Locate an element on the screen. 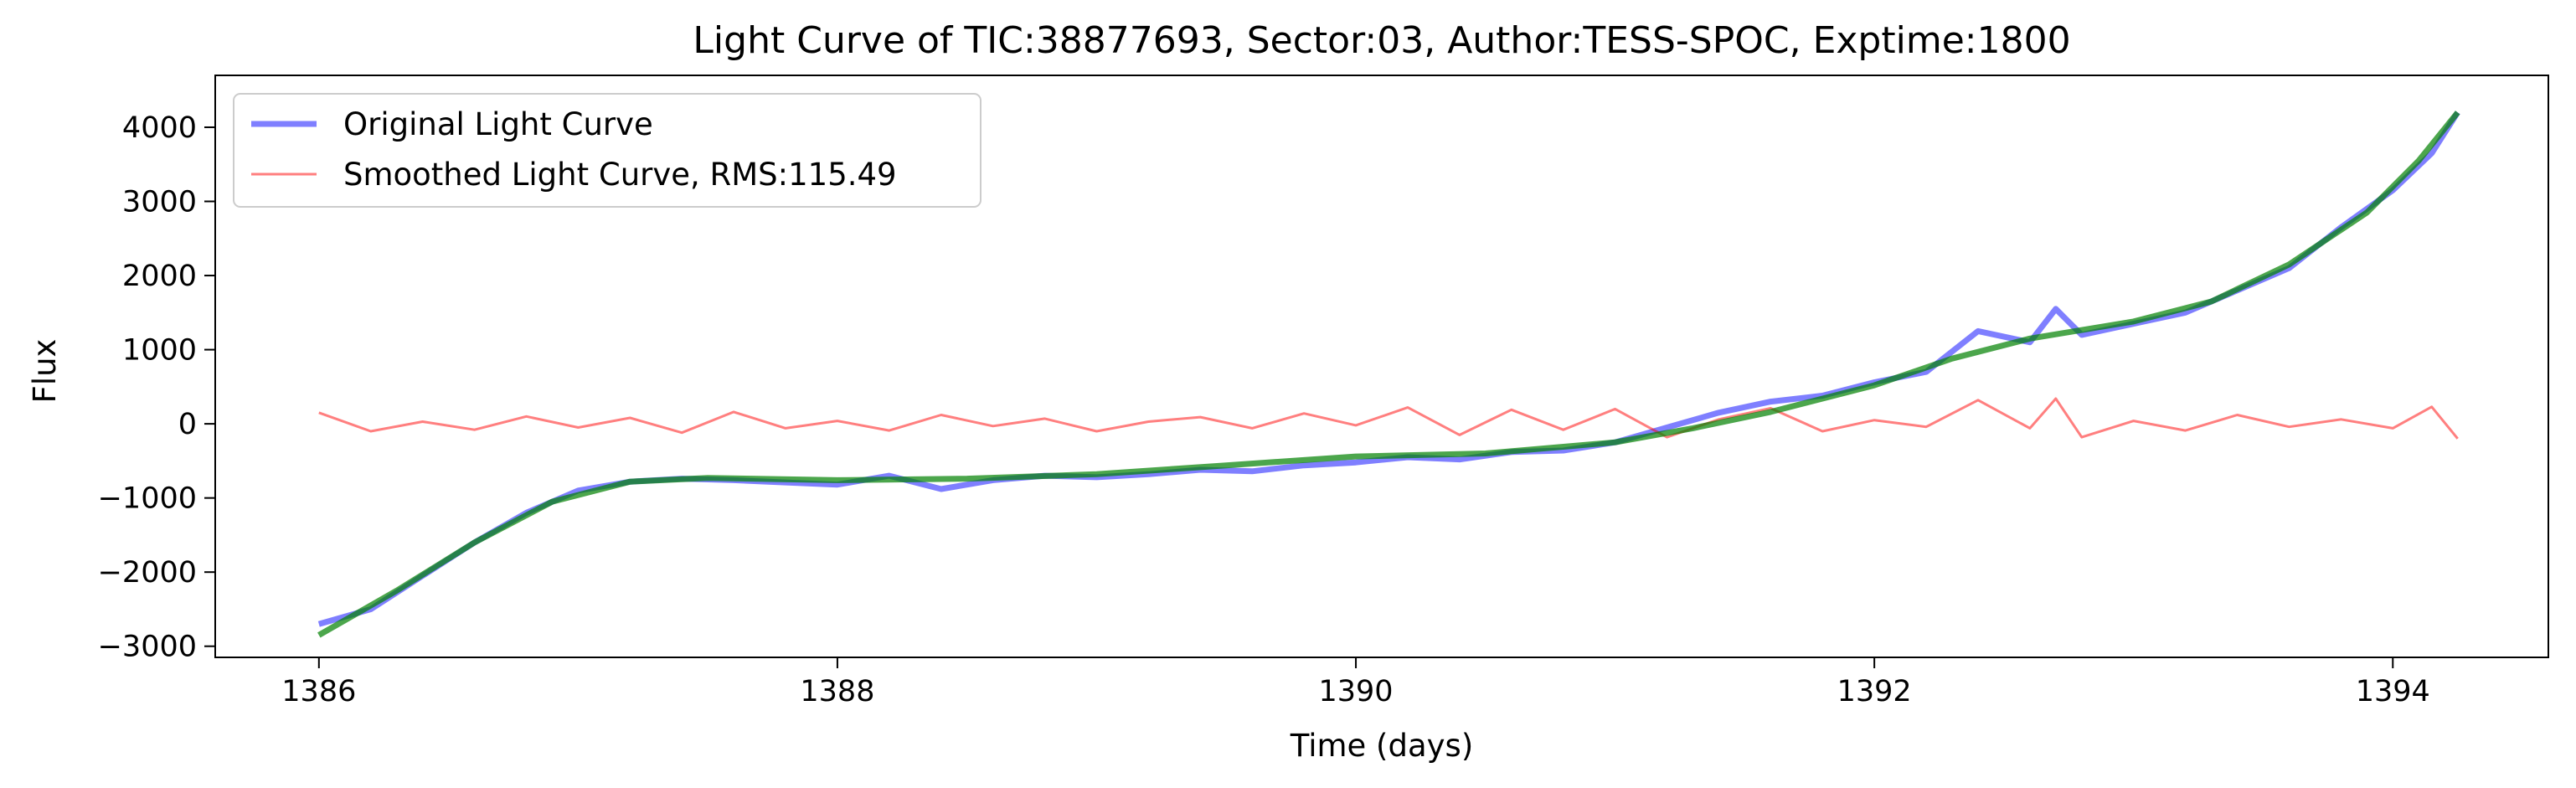  legend-box is located at coordinates (607, 150).